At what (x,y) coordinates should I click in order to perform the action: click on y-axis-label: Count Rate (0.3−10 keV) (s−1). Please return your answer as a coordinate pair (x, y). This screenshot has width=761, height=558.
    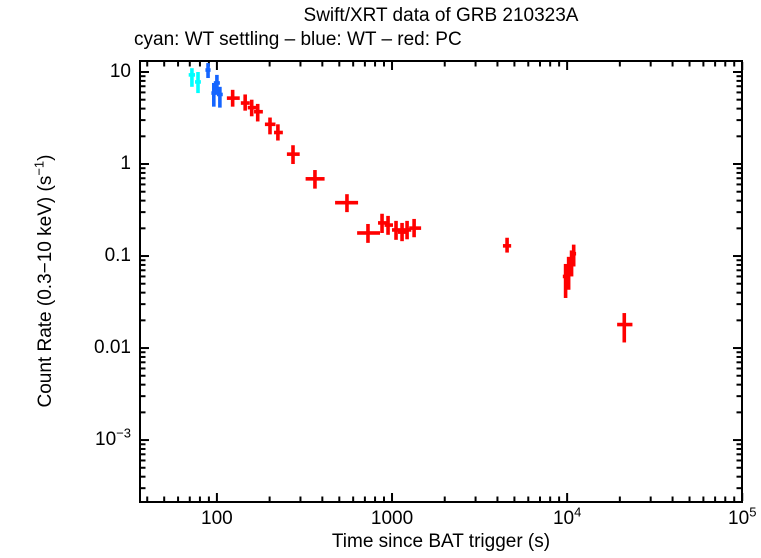
    Looking at the image, I should click on (43, 281).